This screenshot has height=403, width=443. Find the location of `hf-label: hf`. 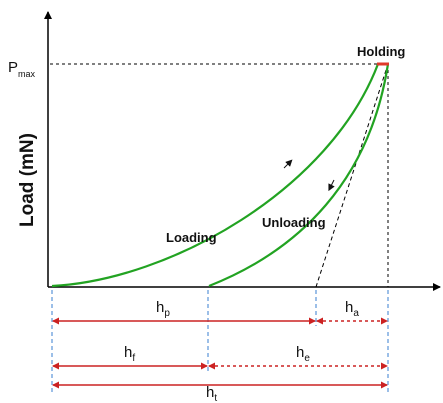

hf-label: hf is located at coordinates (129, 354).